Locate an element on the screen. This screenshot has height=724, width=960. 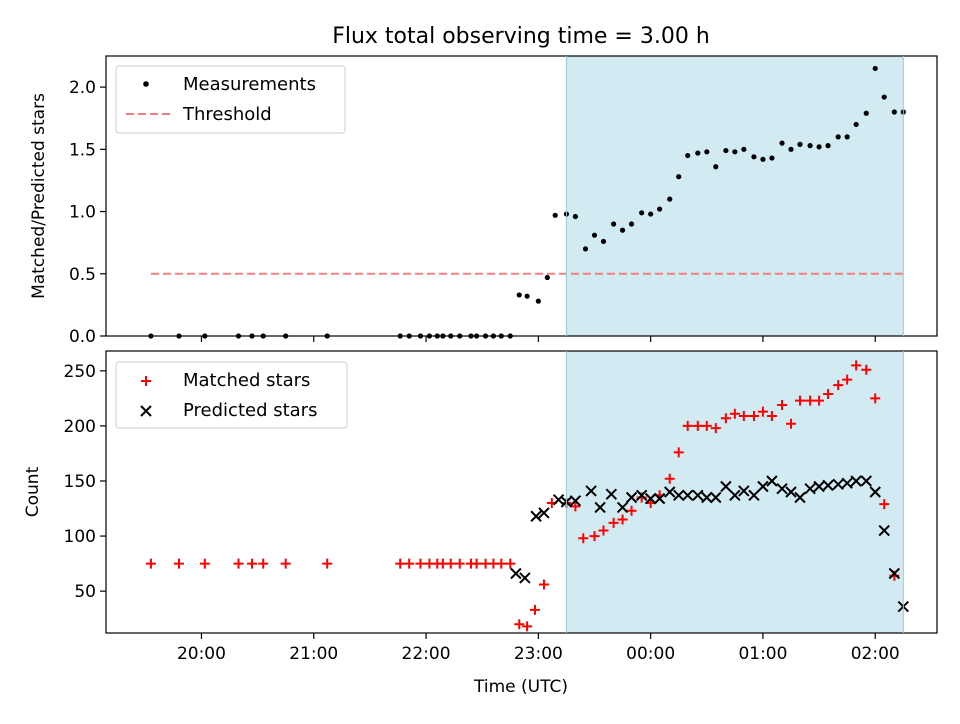
x-tick-label: 01:00 is located at coordinates (762, 654).